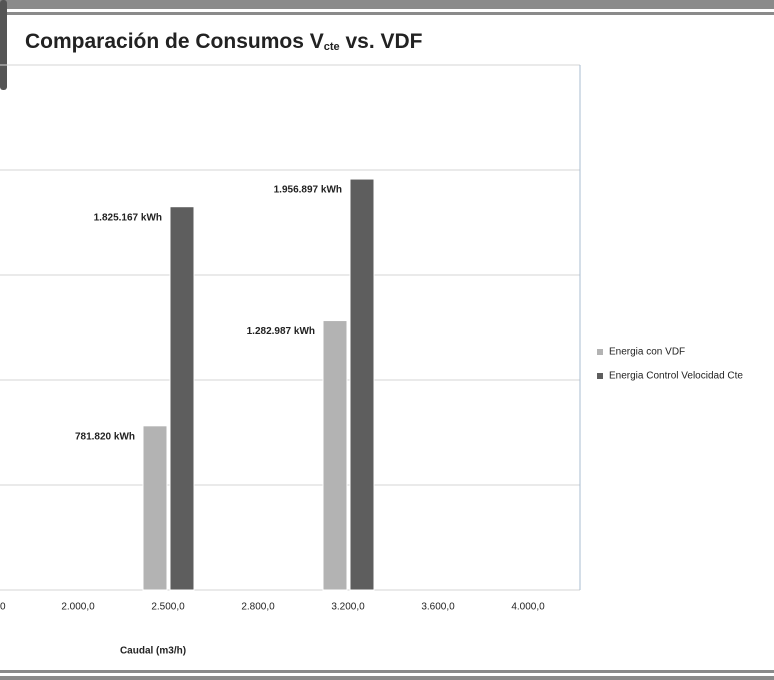 The height and width of the screenshot is (680, 774). Describe the element at coordinates (387, 671) in the screenshot. I see `bottom-frame-line` at that location.